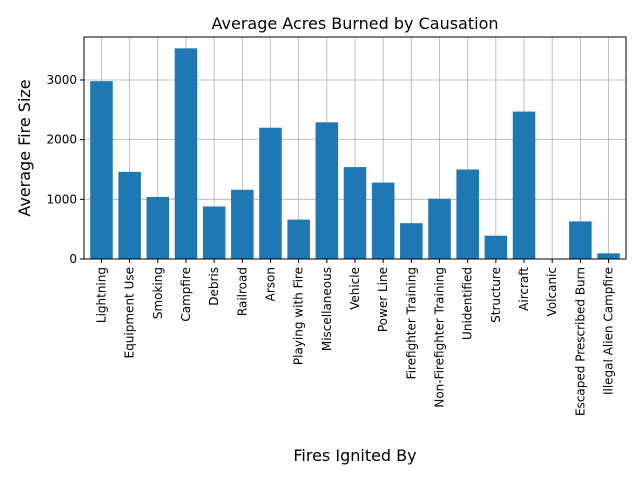 The image size is (640, 480). I want to click on y-axis-ticks: 0 1000 2000 3000, so click(65, 169).